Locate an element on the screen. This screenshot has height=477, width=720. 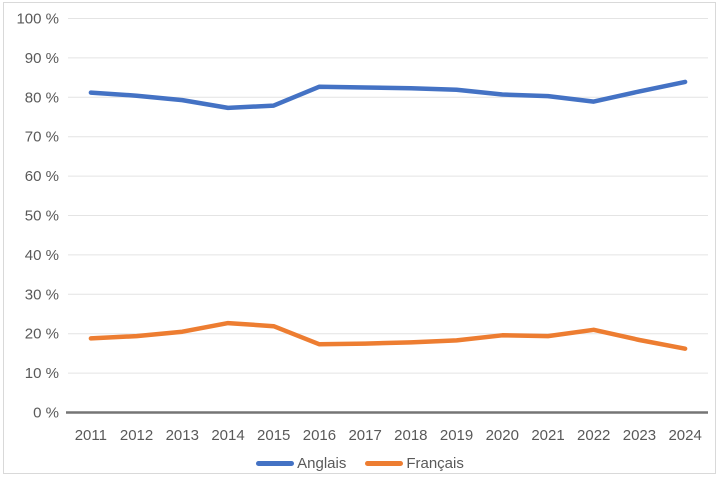
y-tick-label-30: 30 % is located at coordinates (42, 294).